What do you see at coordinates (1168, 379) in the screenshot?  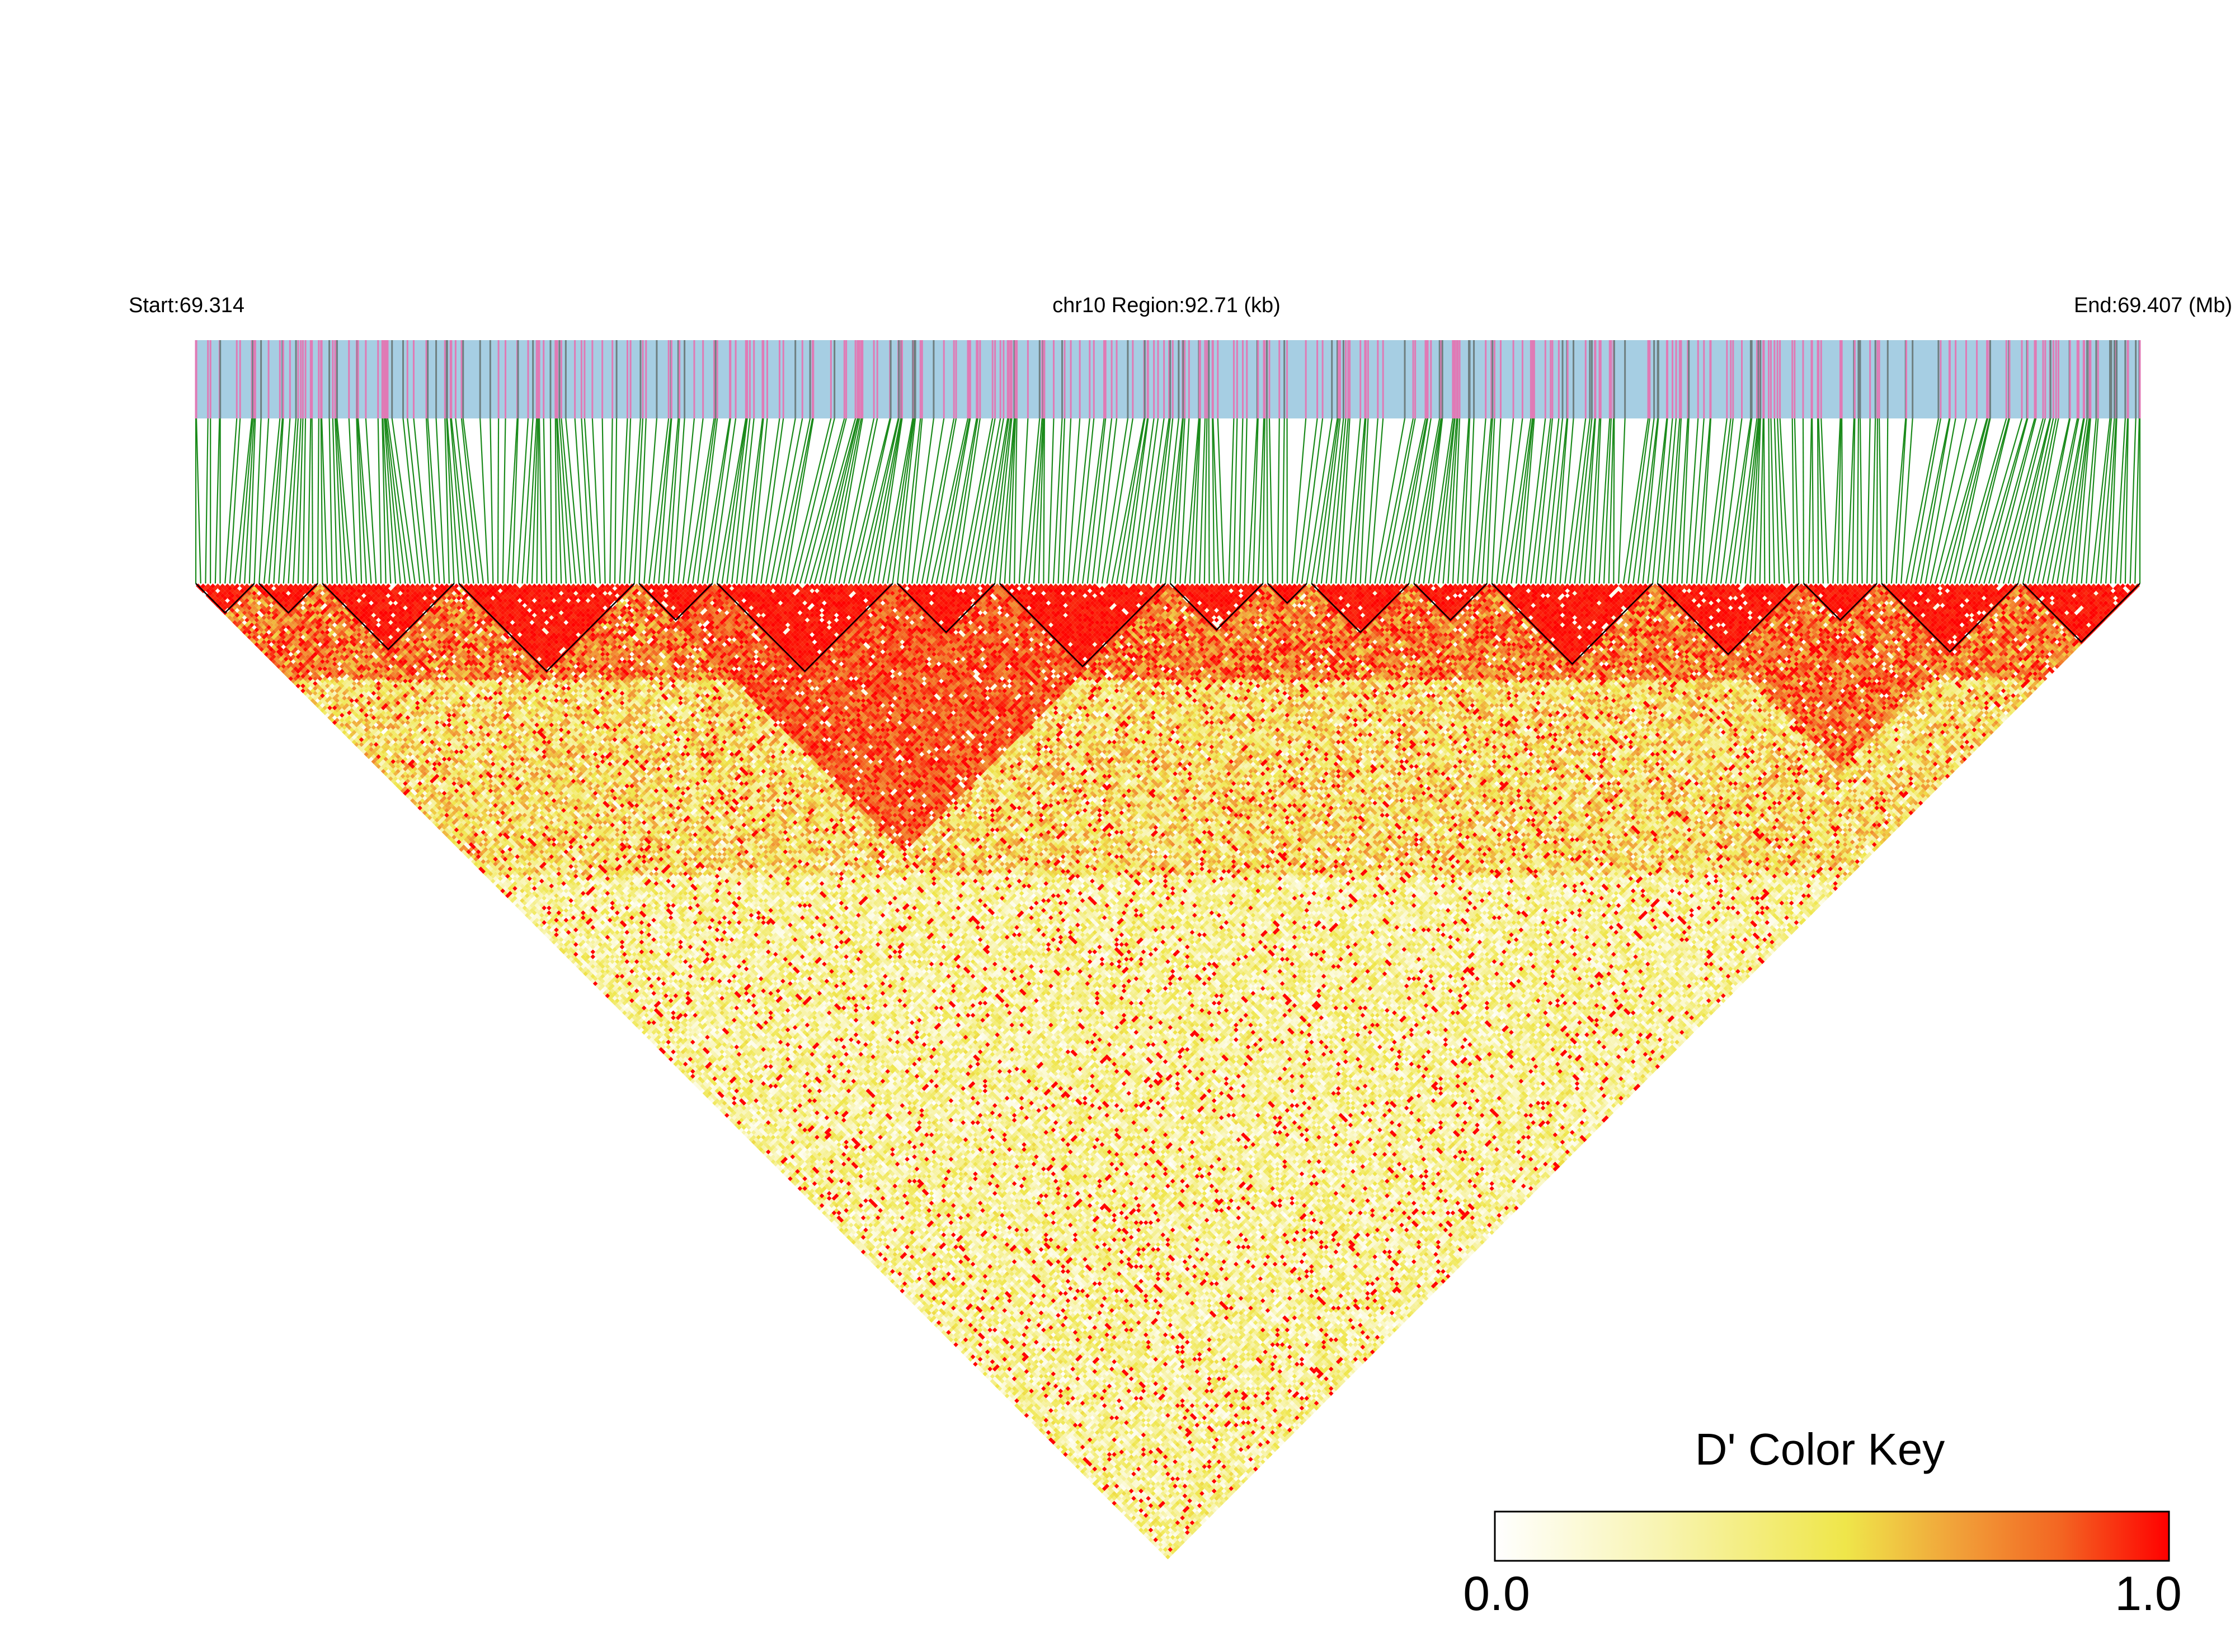 I see `snp-position-track` at bounding box center [1168, 379].